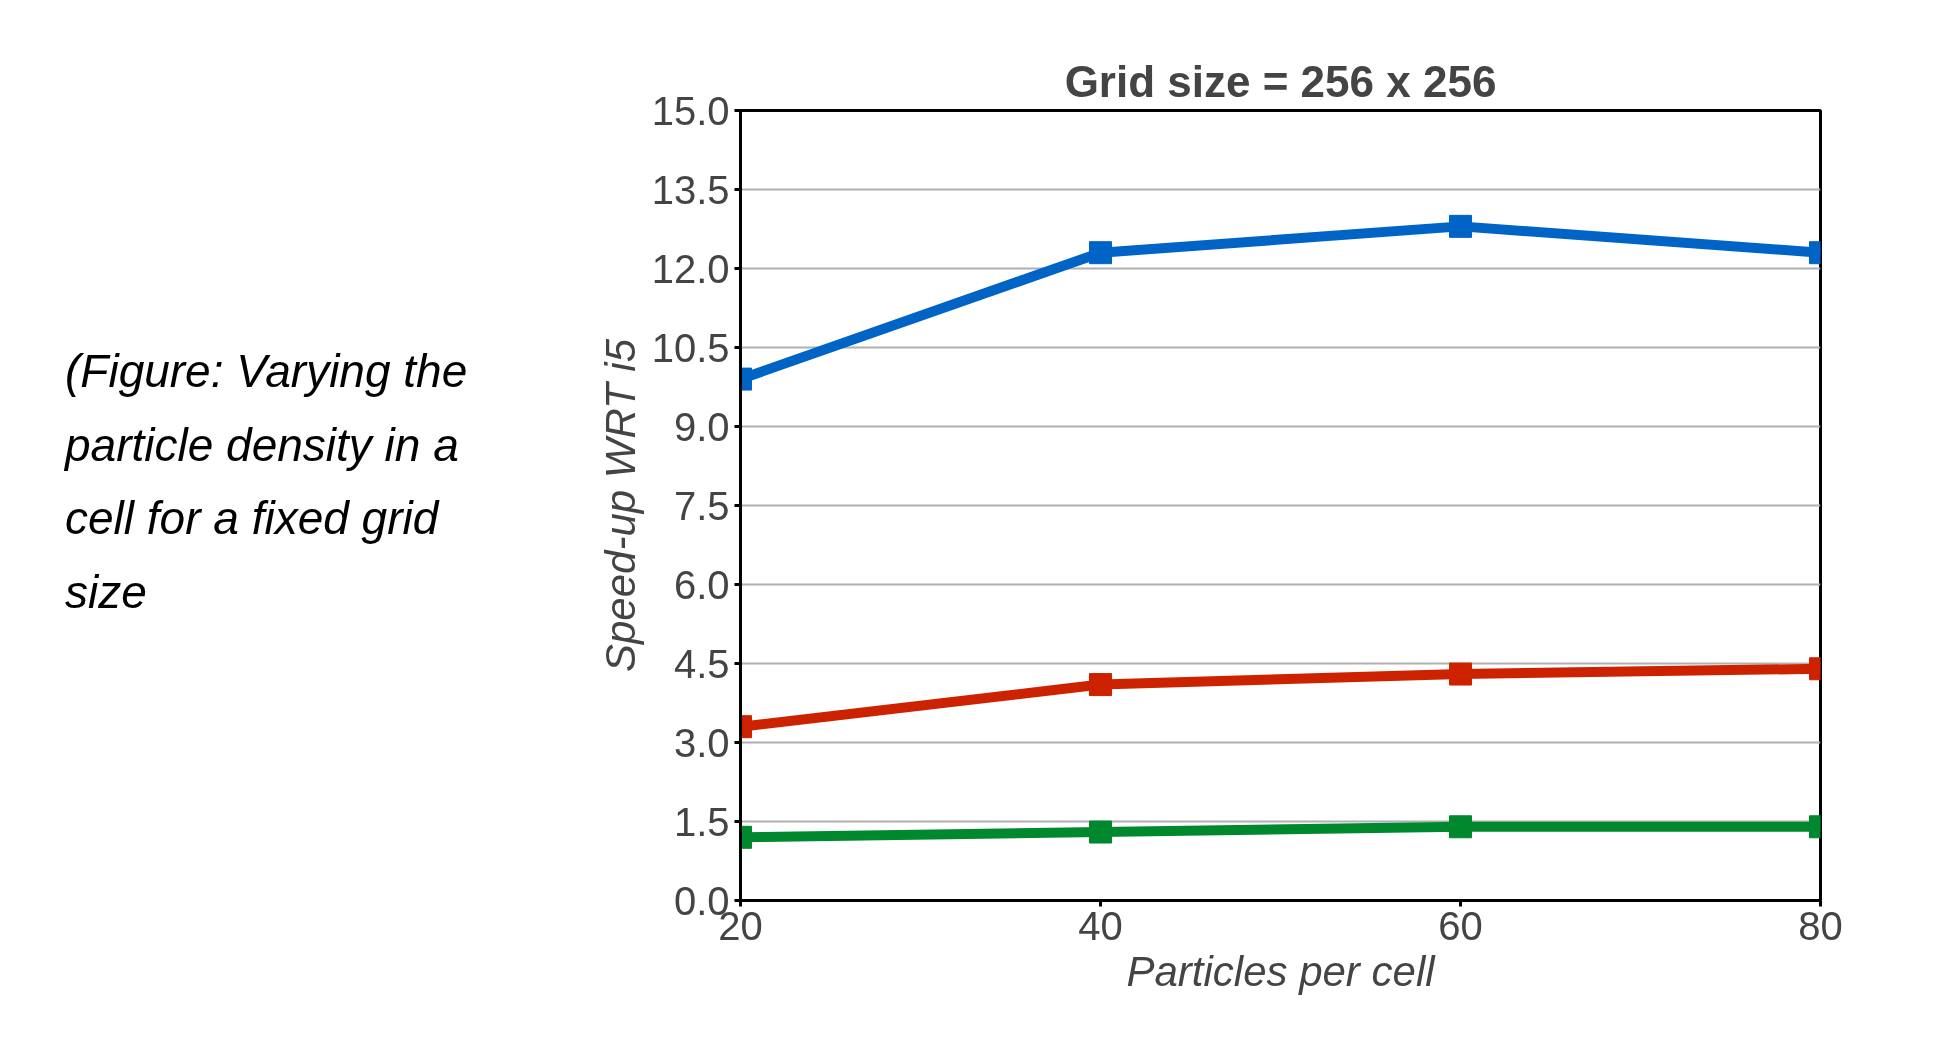 This screenshot has height=1037, width=1944. Describe the element at coordinates (701, 584) in the screenshot. I see `y-tick-label: 6.0` at that location.